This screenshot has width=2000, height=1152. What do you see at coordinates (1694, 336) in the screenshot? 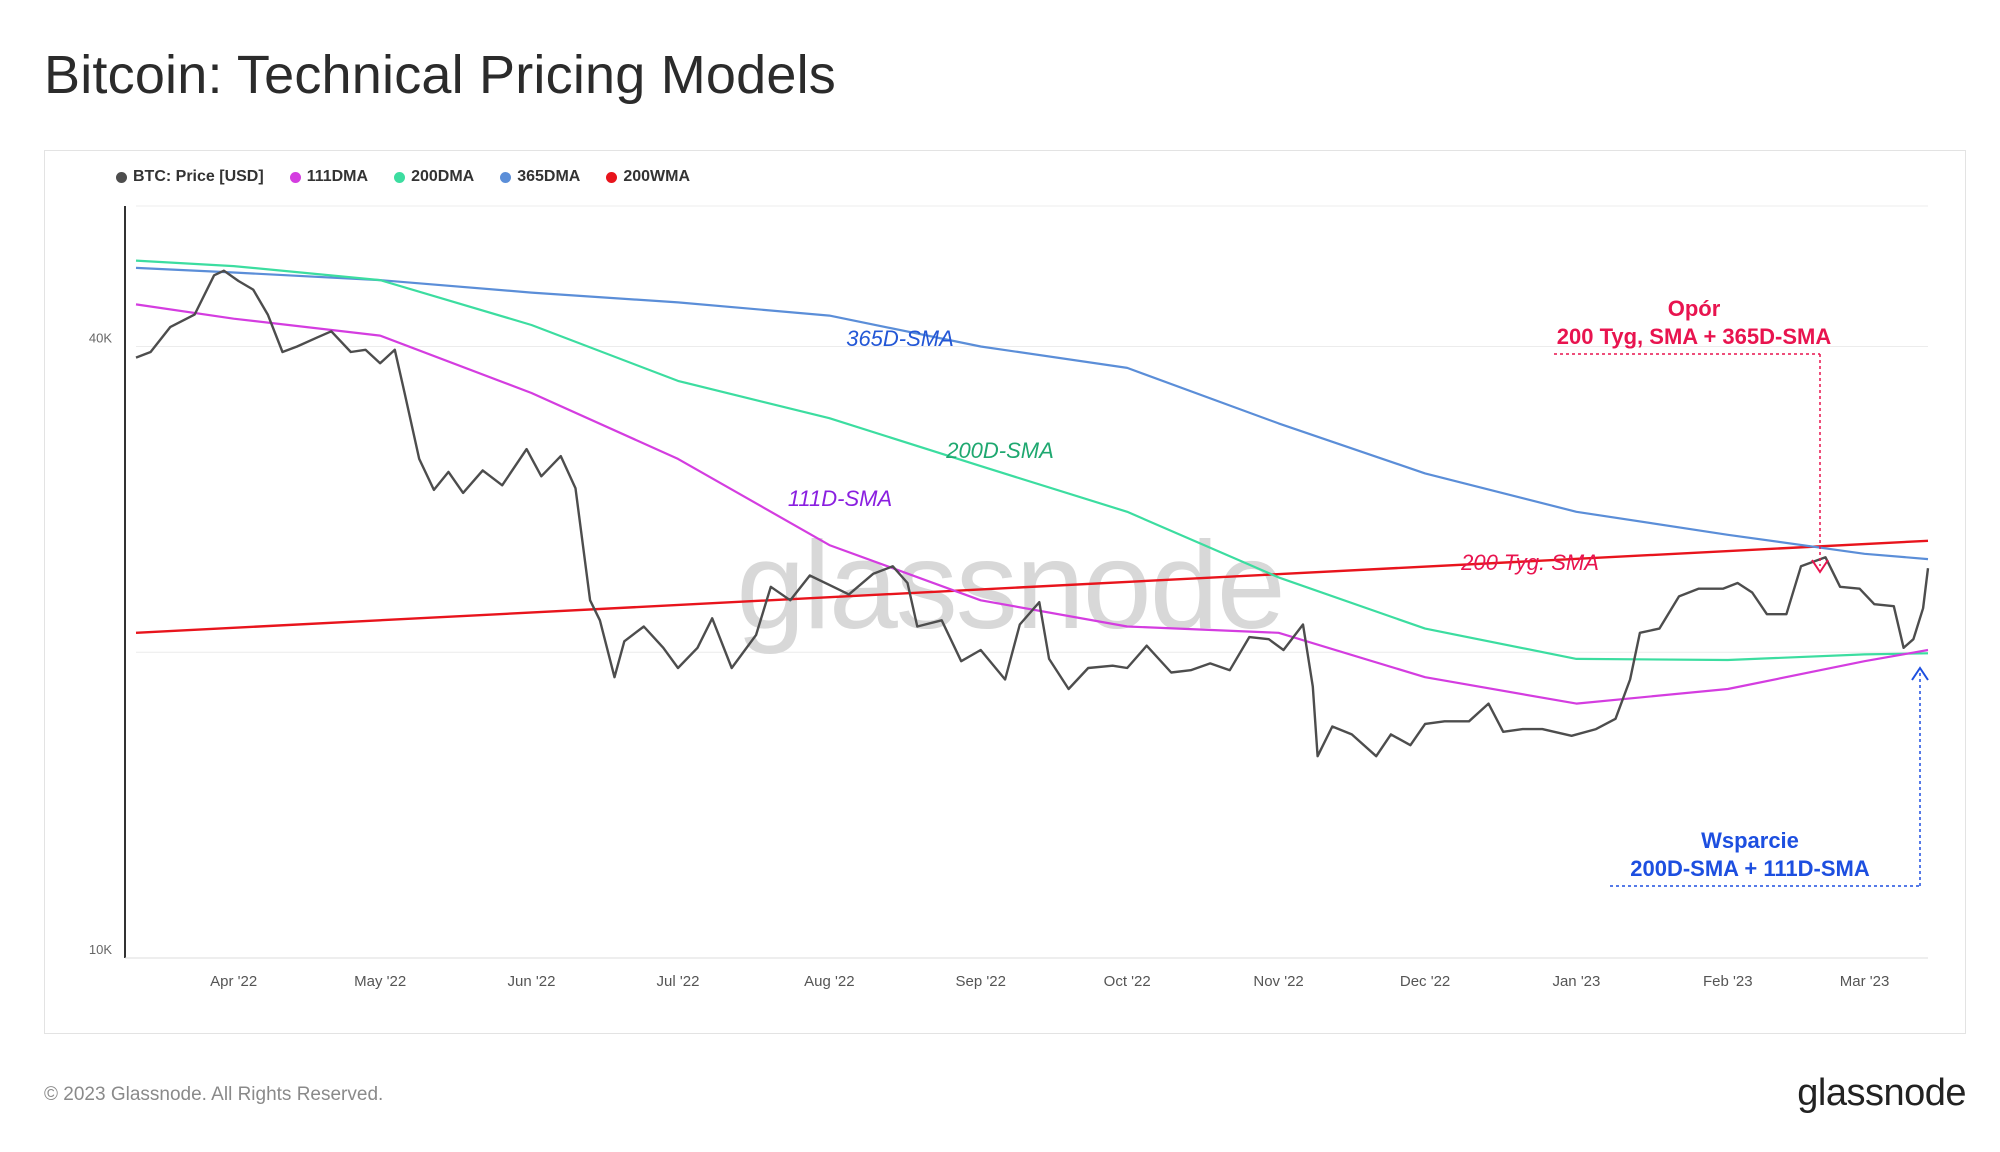
I see `resistance-subtitle: 200 Tyg, SMA + 365D-SMA` at bounding box center [1694, 336].